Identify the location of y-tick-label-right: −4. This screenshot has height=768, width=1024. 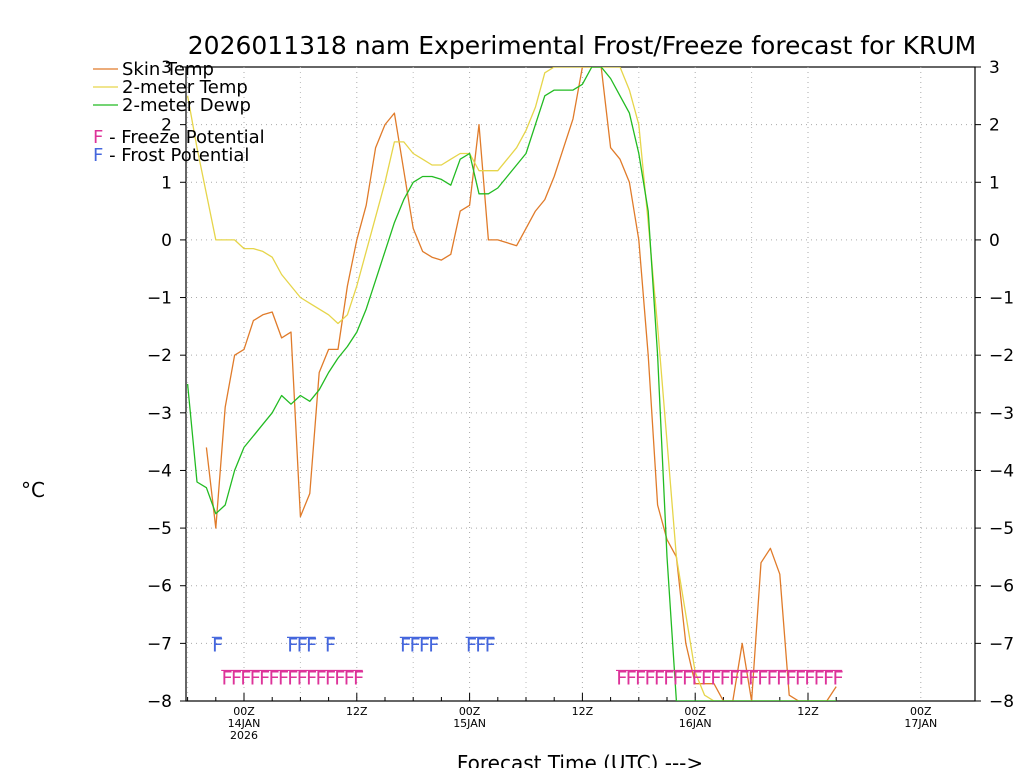
(1001, 471).